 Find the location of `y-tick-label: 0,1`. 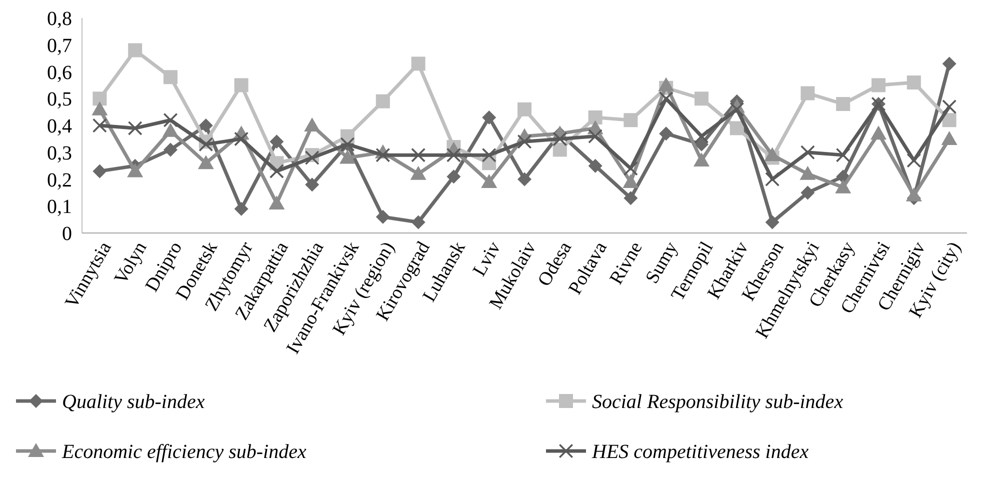

y-tick-label: 0,1 is located at coordinates (59, 207).